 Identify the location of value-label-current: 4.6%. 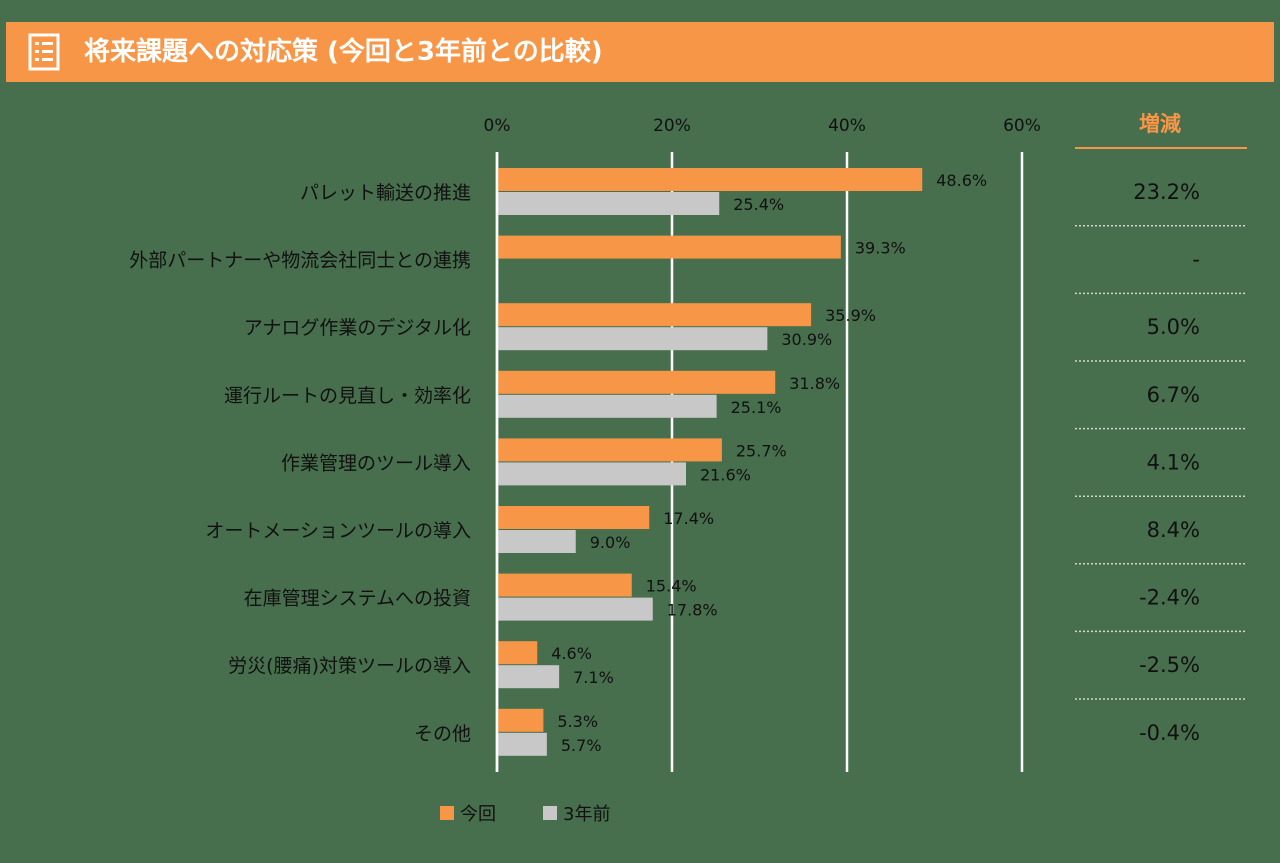
(571, 653).